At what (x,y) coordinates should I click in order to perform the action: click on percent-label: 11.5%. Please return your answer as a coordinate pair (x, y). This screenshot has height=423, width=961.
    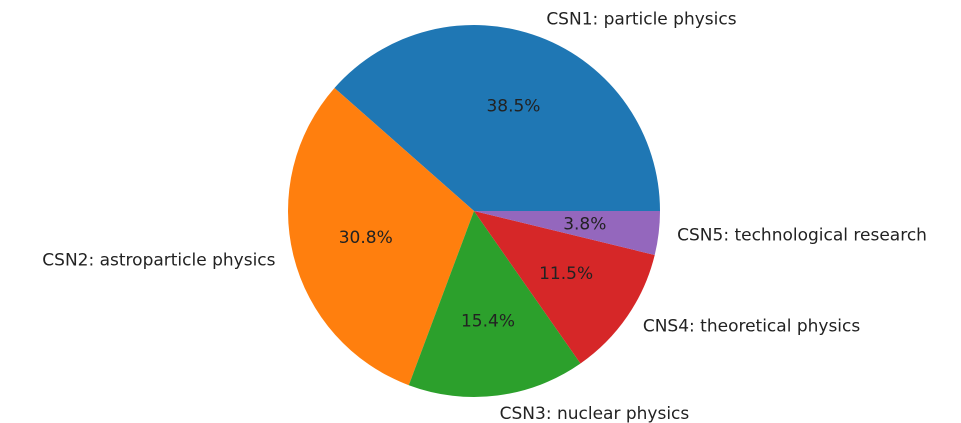
    Looking at the image, I should click on (566, 274).